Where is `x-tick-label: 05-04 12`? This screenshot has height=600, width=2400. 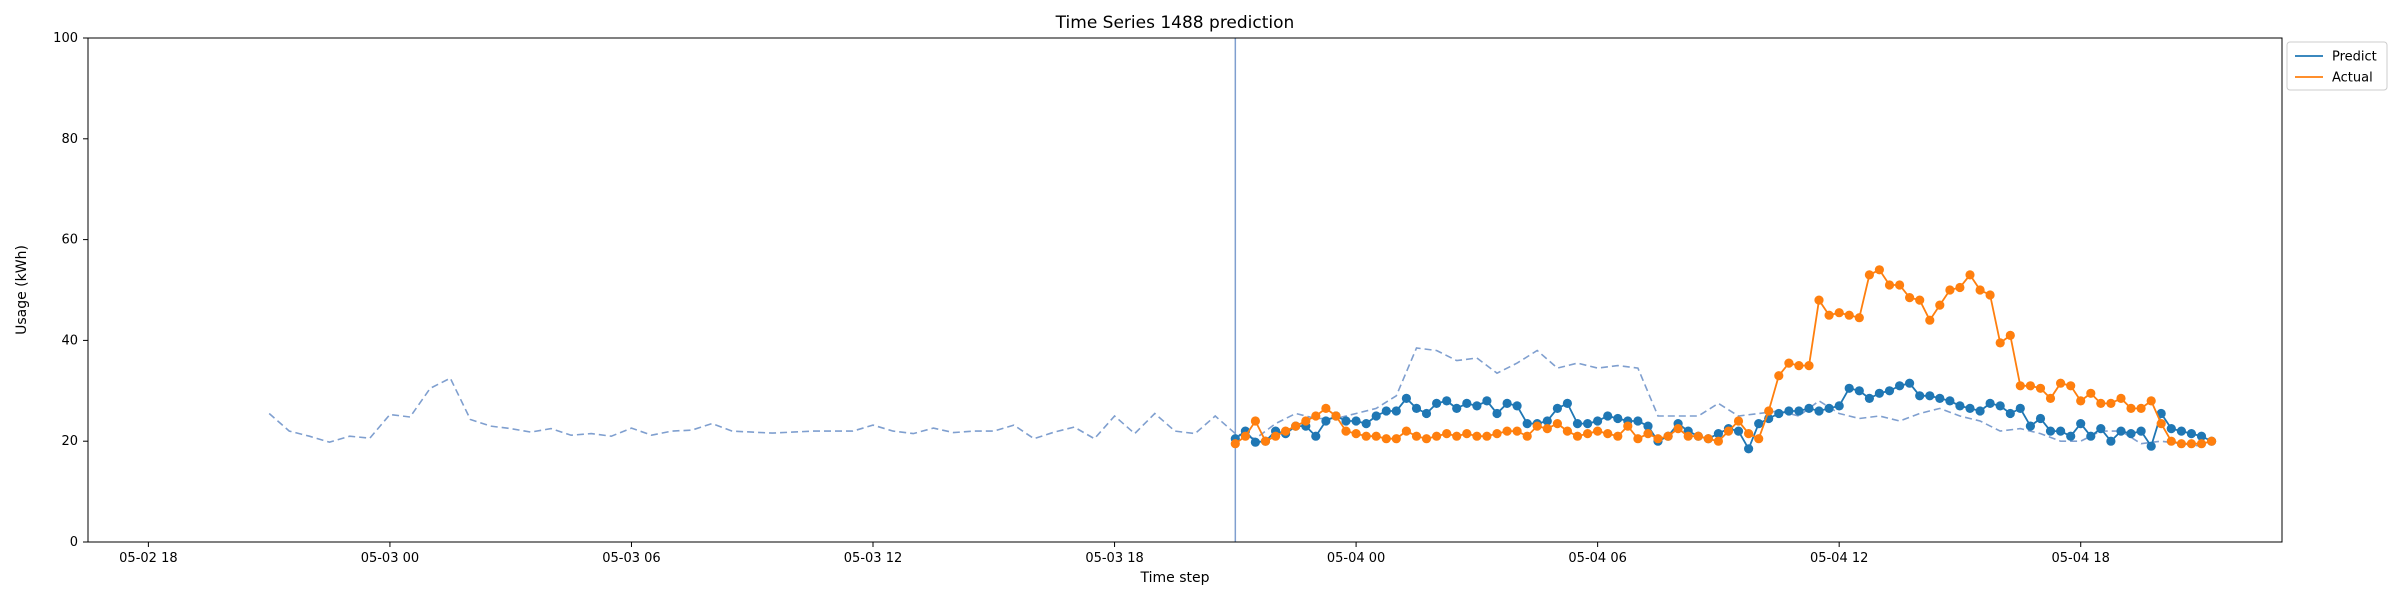
x-tick-label: 05-04 12 is located at coordinates (1839, 558).